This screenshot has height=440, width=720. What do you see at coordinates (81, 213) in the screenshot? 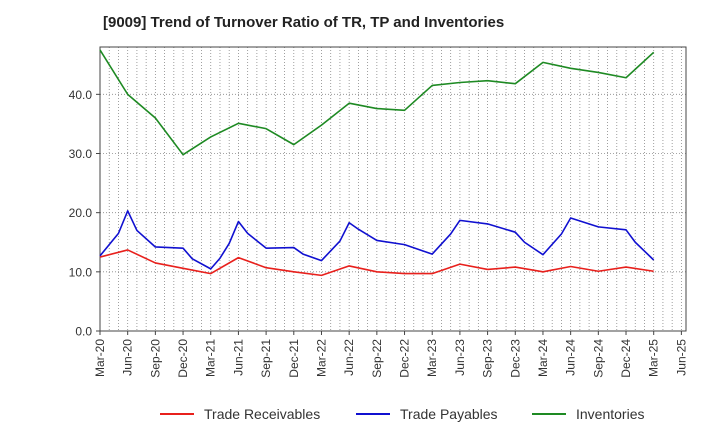
I see `y-tick-label: 20.0` at bounding box center [81, 213].